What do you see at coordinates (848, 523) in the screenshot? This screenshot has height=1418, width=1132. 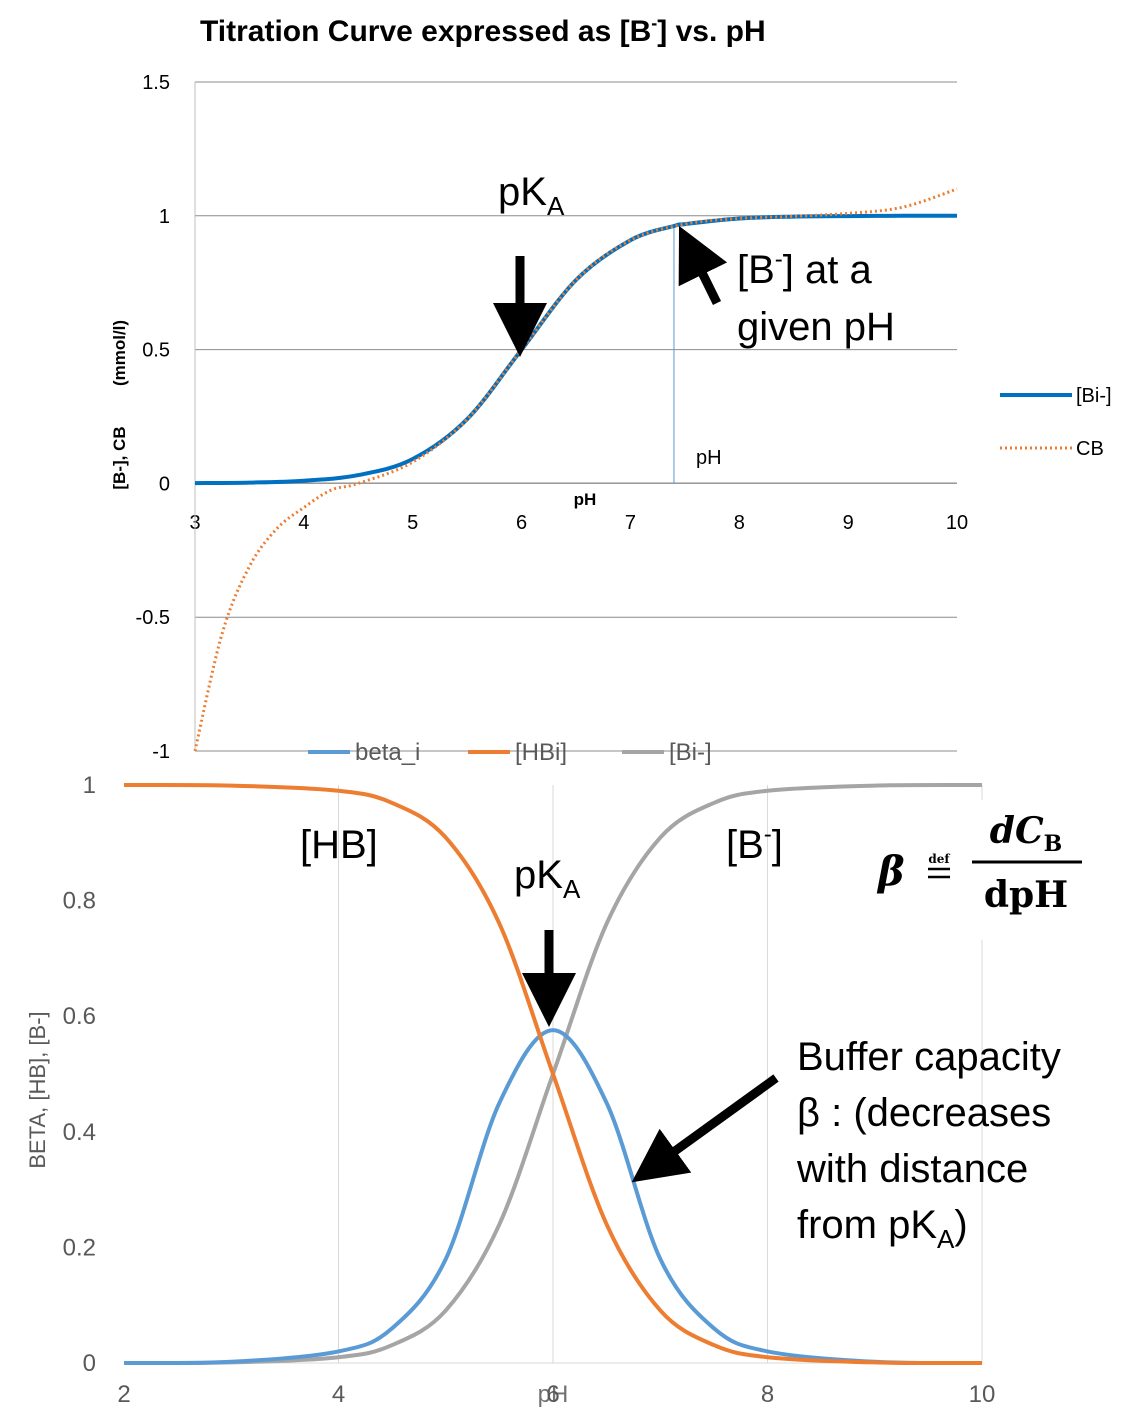 I see `top-x-tick-label: 9` at bounding box center [848, 523].